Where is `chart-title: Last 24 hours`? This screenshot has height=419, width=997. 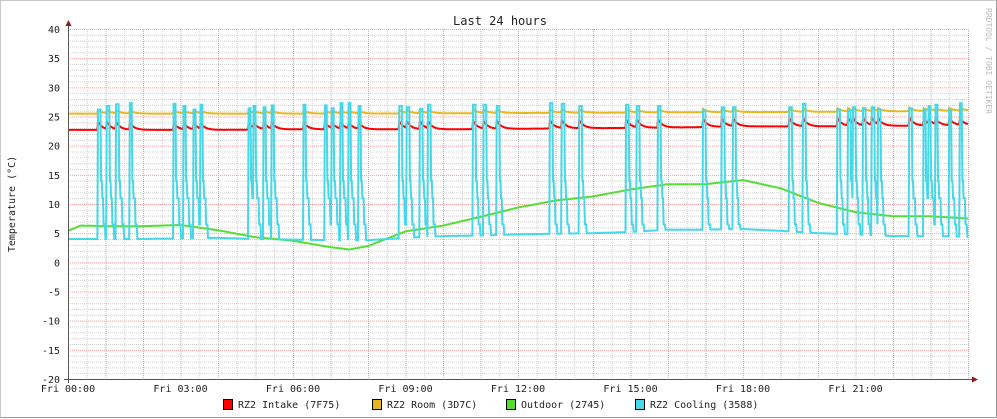
chart-title: Last 24 hours is located at coordinates (500, 21).